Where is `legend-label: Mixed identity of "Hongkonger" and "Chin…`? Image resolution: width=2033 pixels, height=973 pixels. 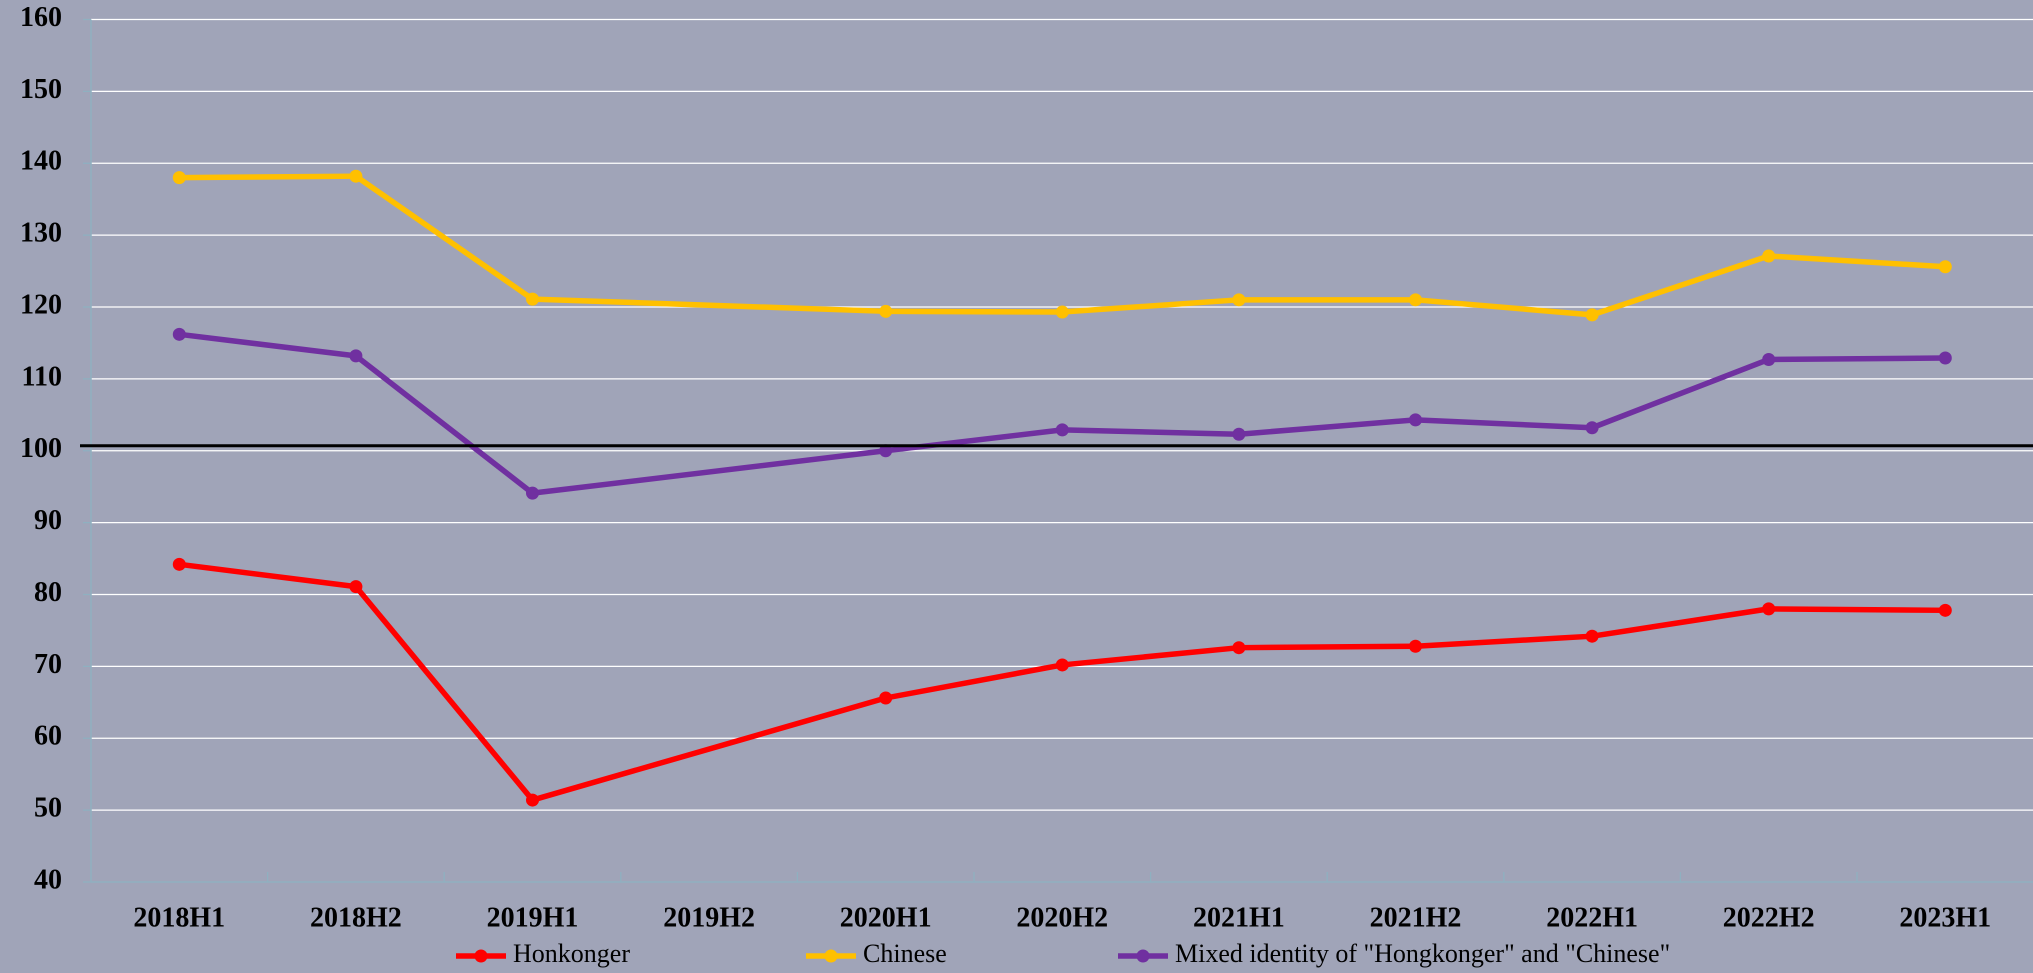 legend-label: Mixed identity of "Hongkonger" and "Chin… is located at coordinates (1422, 953).